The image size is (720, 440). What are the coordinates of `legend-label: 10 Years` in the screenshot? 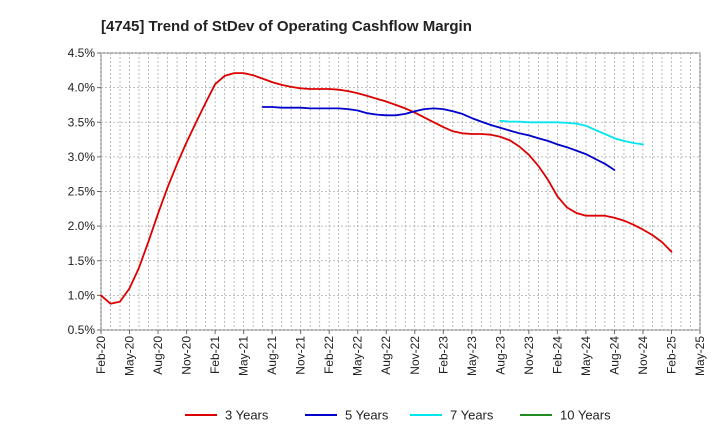 It's located at (585, 415).